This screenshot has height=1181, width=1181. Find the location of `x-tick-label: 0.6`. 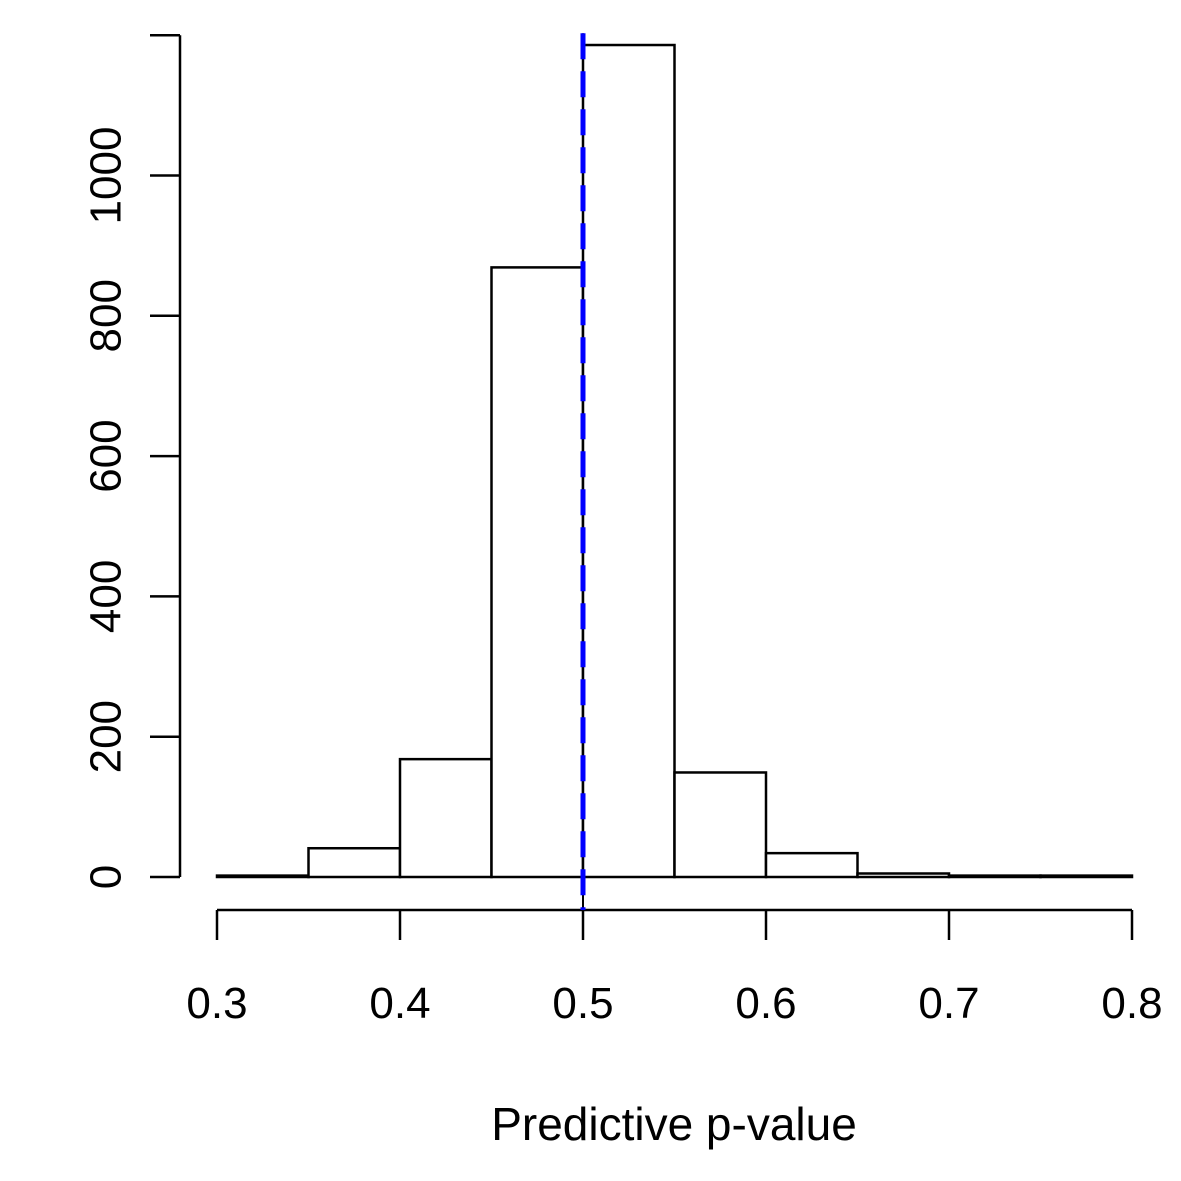

x-tick-label: 0.6 is located at coordinates (765, 1003).